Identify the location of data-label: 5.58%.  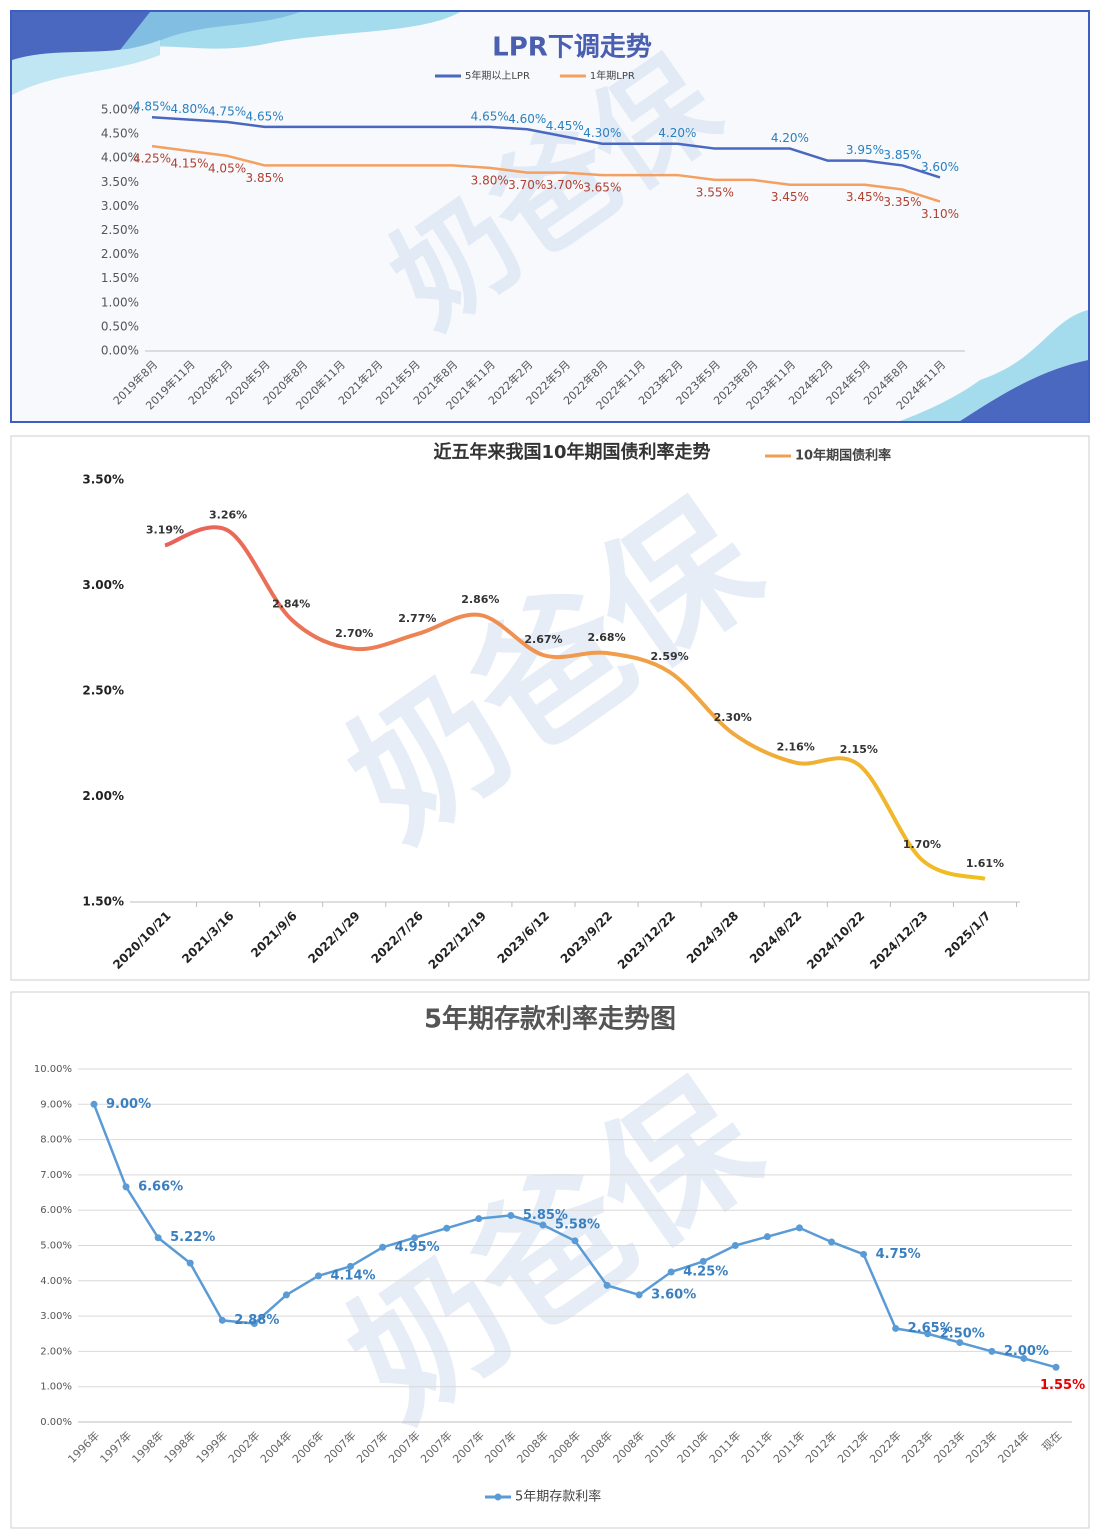
(577, 1225).